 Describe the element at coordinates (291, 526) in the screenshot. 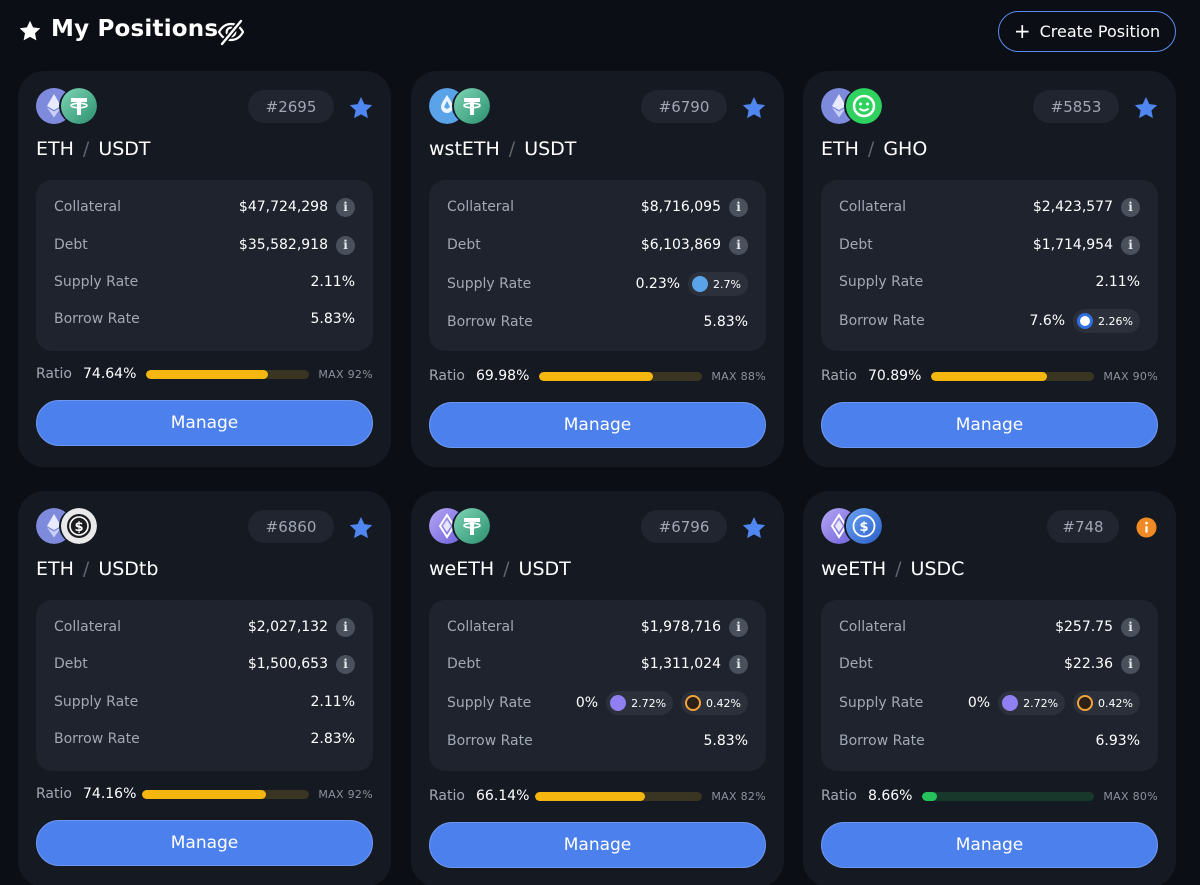

I see `position-id-badge: #6860` at that location.